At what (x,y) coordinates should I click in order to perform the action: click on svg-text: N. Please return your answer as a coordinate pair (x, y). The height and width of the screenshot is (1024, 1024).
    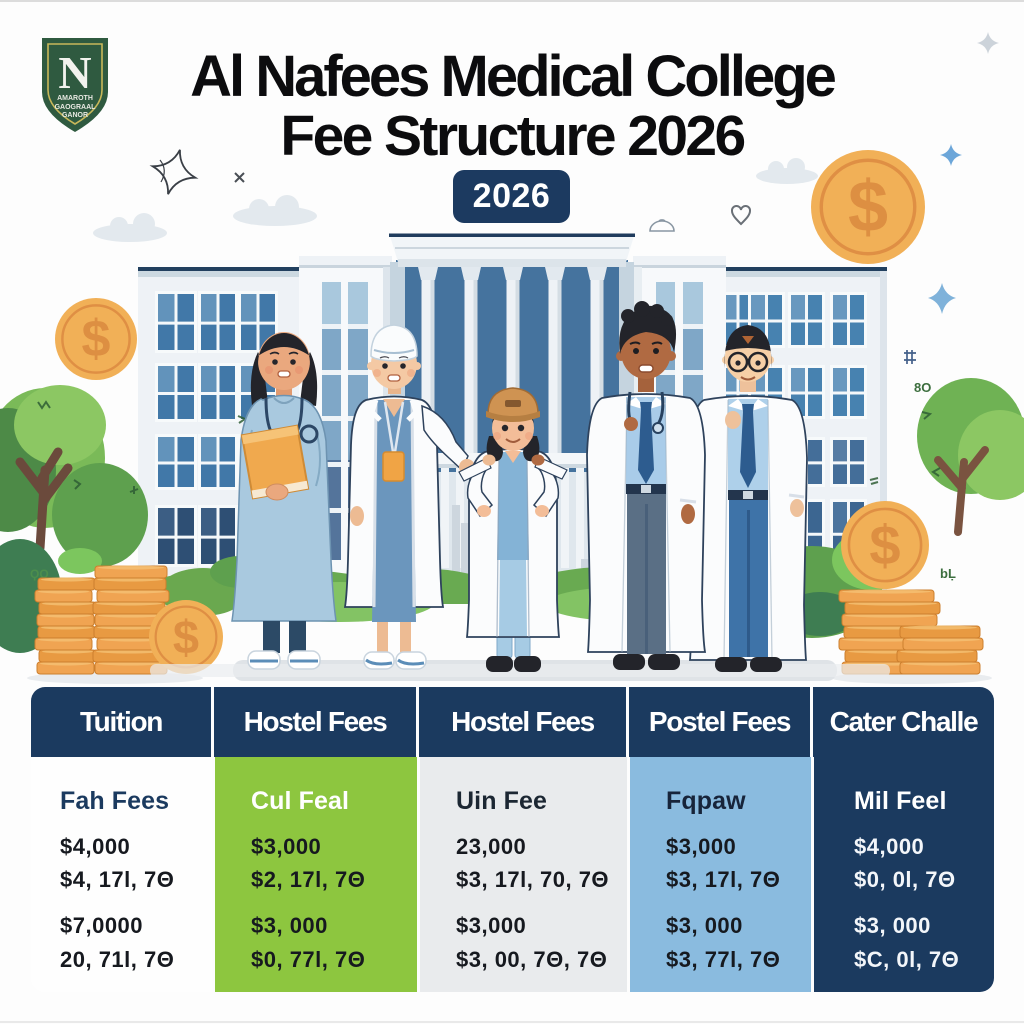
    Looking at the image, I should click on (74, 72).